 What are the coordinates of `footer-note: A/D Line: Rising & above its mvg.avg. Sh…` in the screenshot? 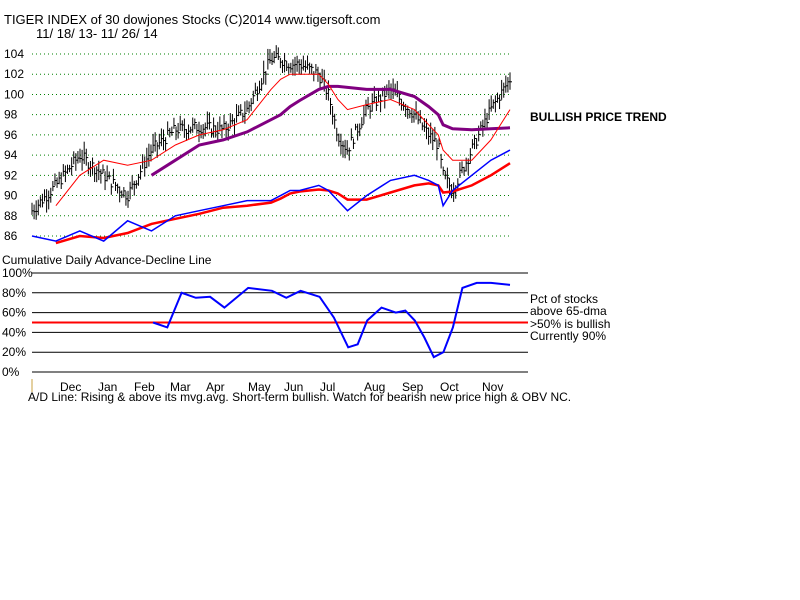 It's located at (299, 397).